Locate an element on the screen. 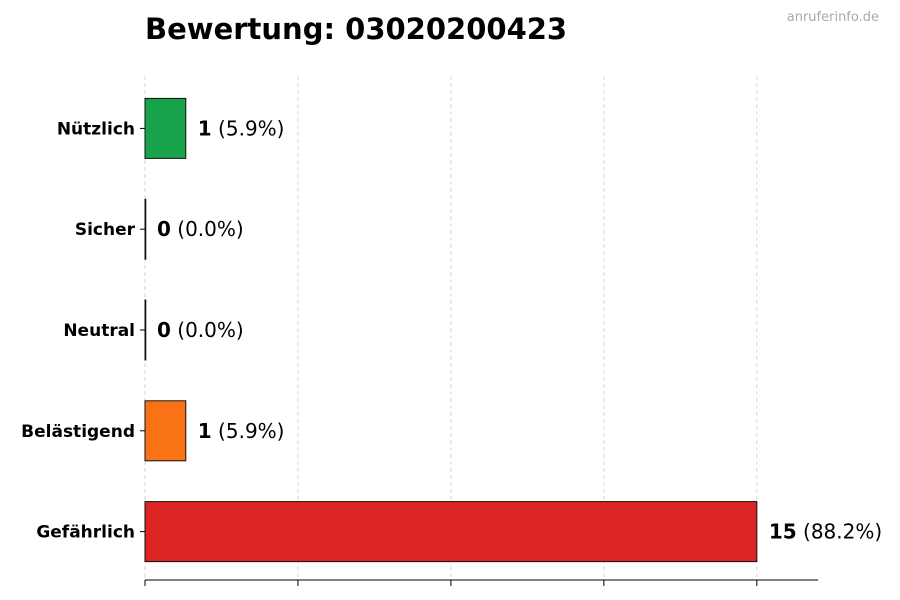 This screenshot has height=600, width=900. category-label: Sicher is located at coordinates (105, 230).